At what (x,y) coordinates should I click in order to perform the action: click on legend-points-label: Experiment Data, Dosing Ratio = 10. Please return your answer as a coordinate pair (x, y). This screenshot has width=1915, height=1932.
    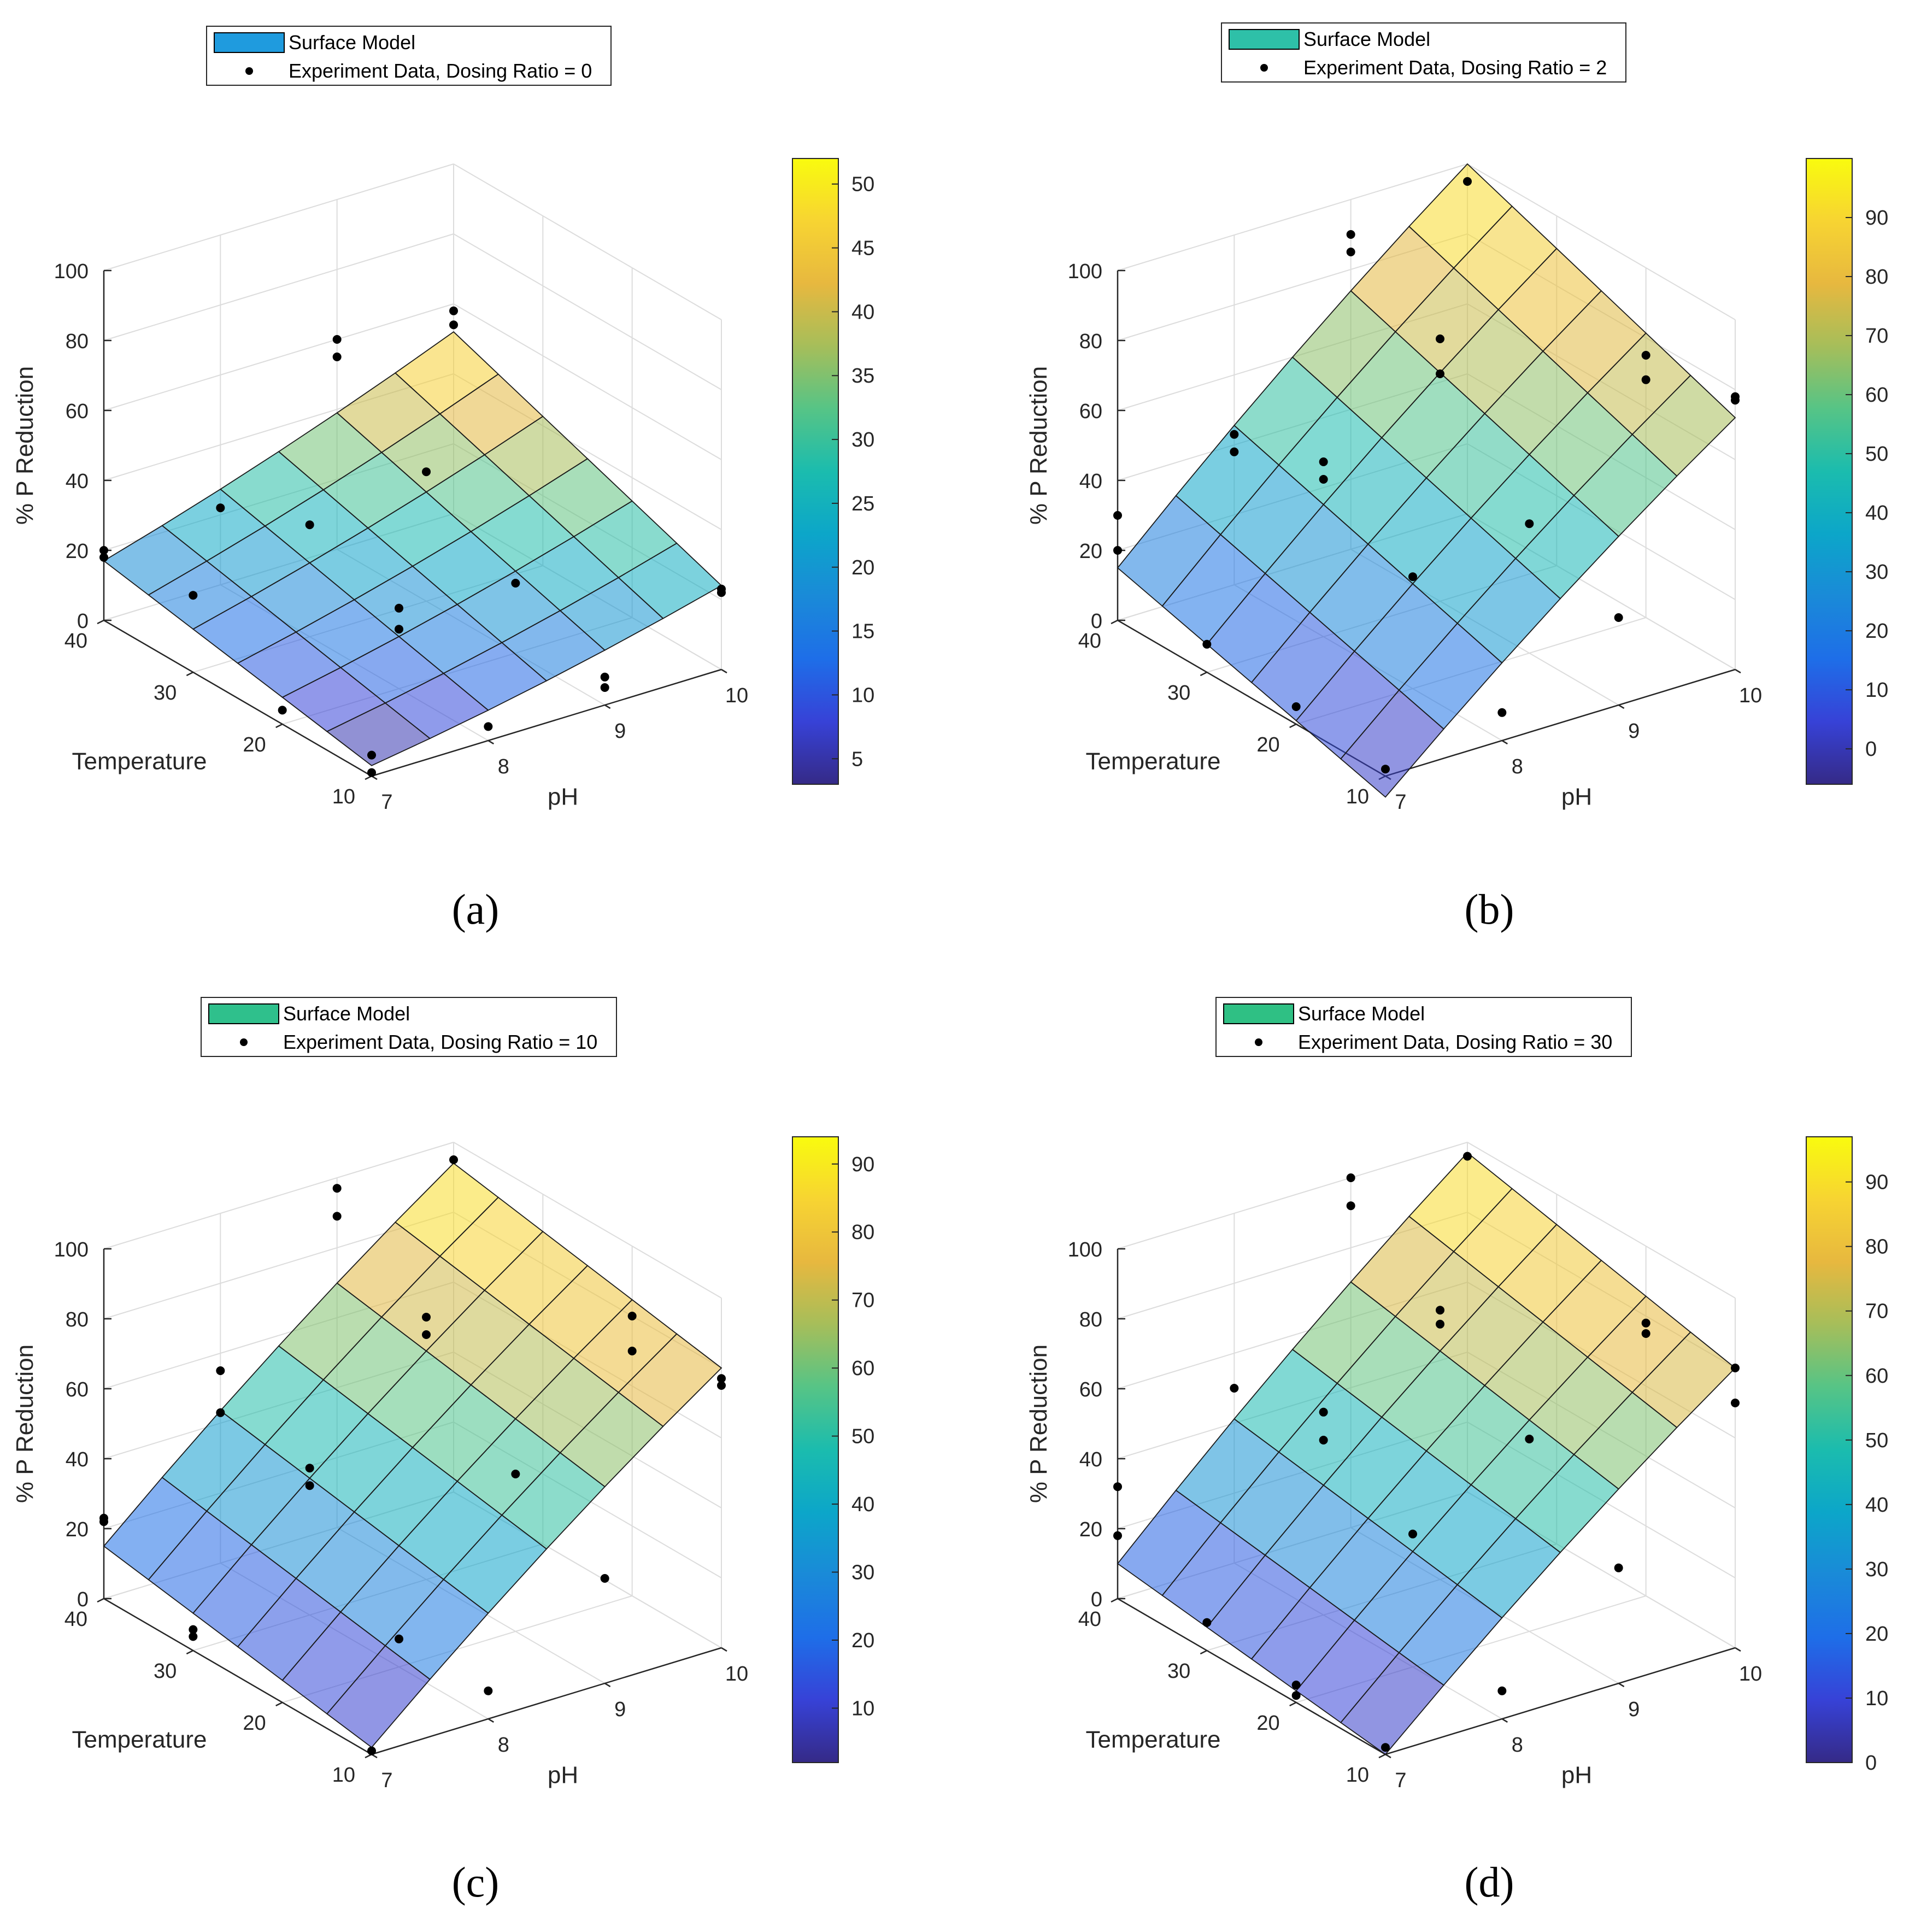
    Looking at the image, I should click on (440, 1042).